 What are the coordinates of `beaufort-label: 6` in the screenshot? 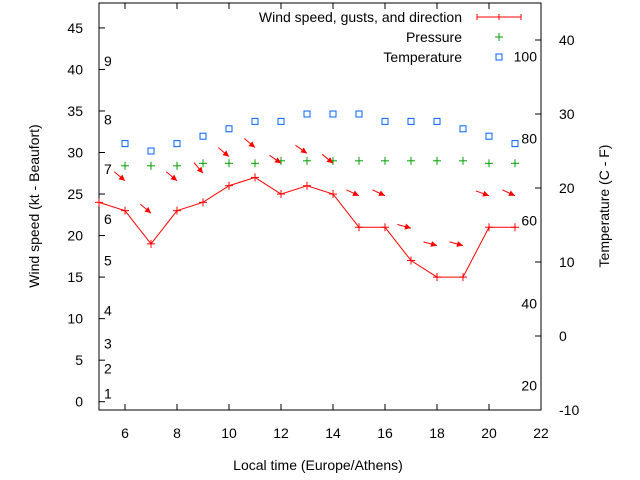 It's located at (108, 219).